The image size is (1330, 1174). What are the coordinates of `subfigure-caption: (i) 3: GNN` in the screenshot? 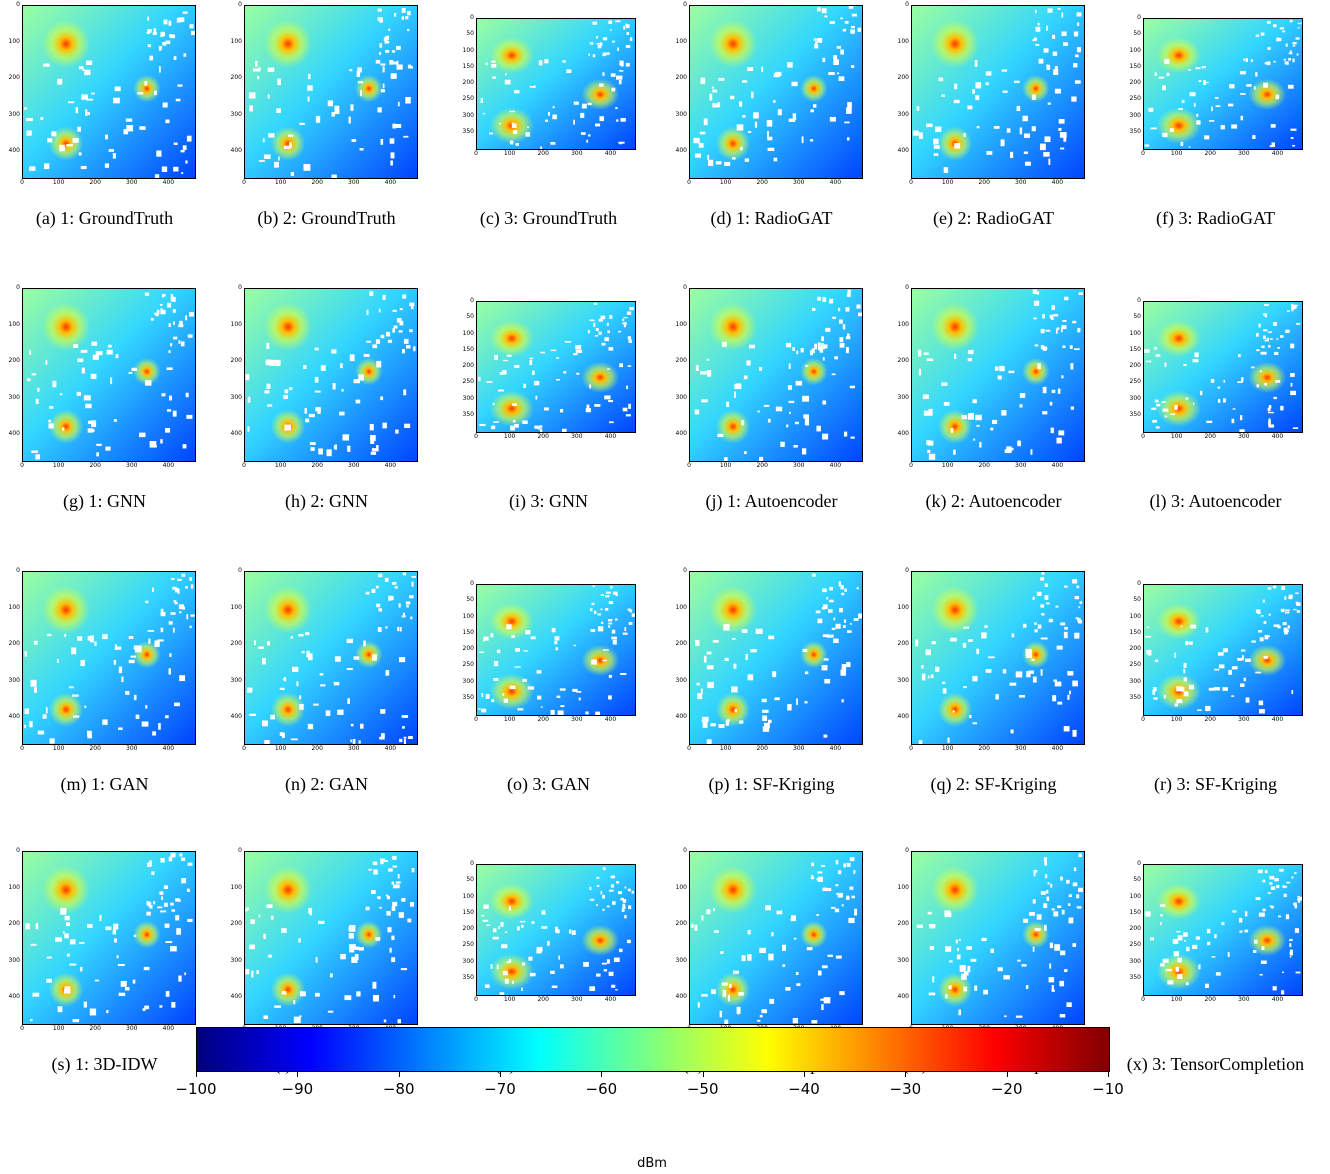 It's located at (548, 501).